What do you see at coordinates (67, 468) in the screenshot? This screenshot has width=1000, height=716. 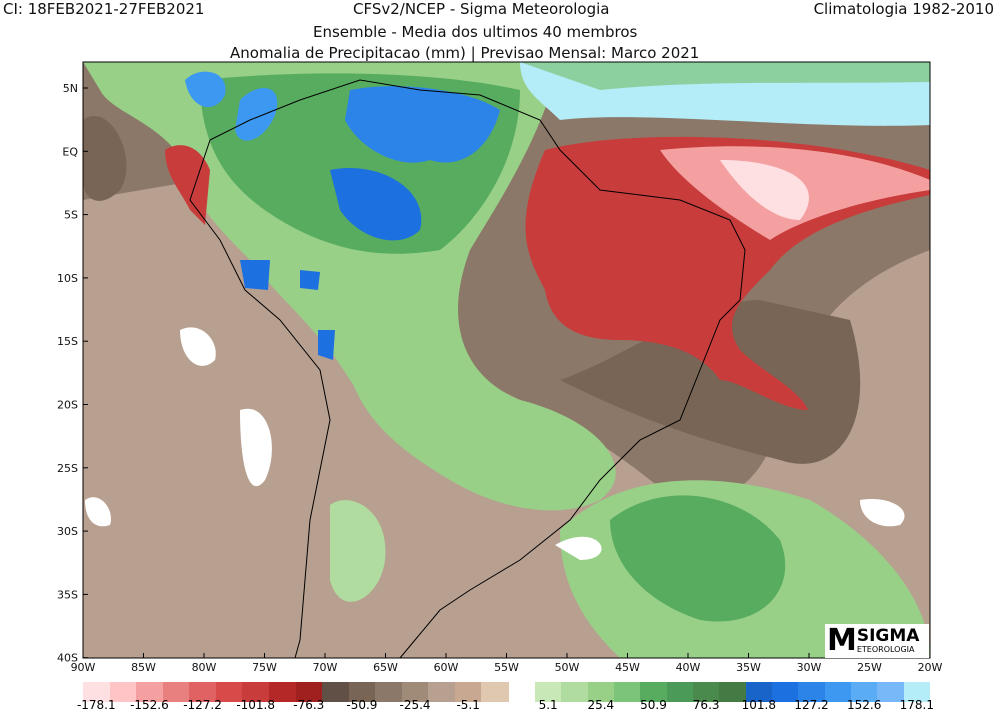 I see `lat-label: 25S` at bounding box center [67, 468].